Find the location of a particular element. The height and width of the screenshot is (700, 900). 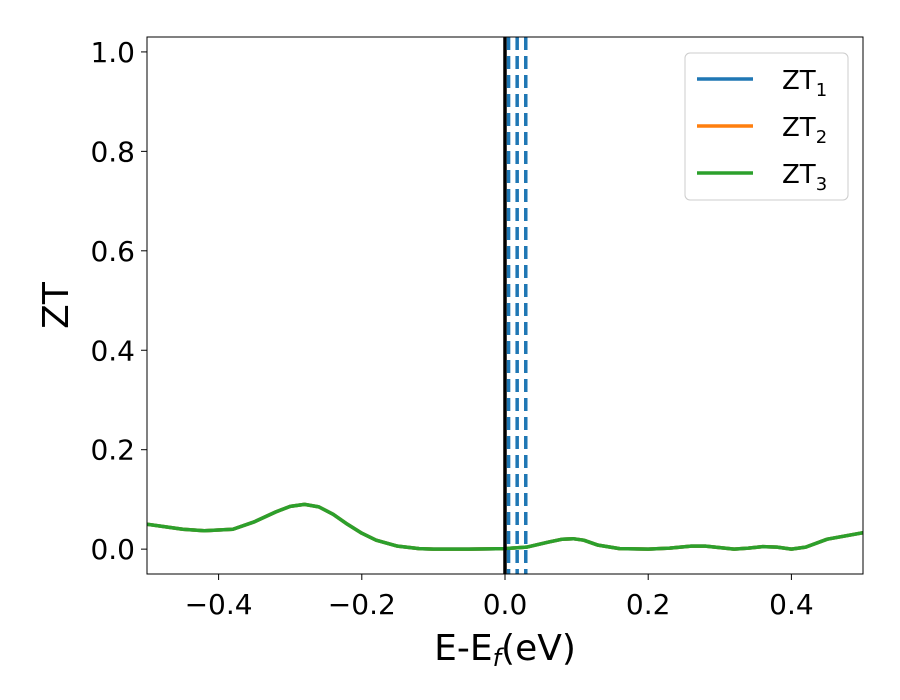

x-tick-label: 0.2 is located at coordinates (648, 604).